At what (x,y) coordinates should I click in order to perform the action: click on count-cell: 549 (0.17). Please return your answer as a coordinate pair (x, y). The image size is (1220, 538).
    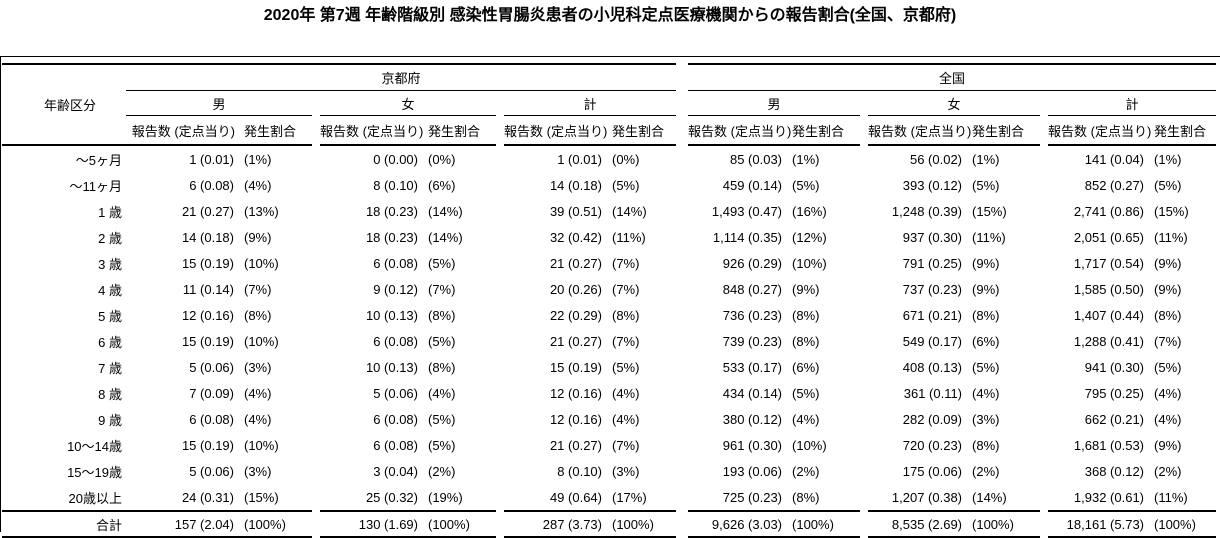
    Looking at the image, I should click on (932, 341).